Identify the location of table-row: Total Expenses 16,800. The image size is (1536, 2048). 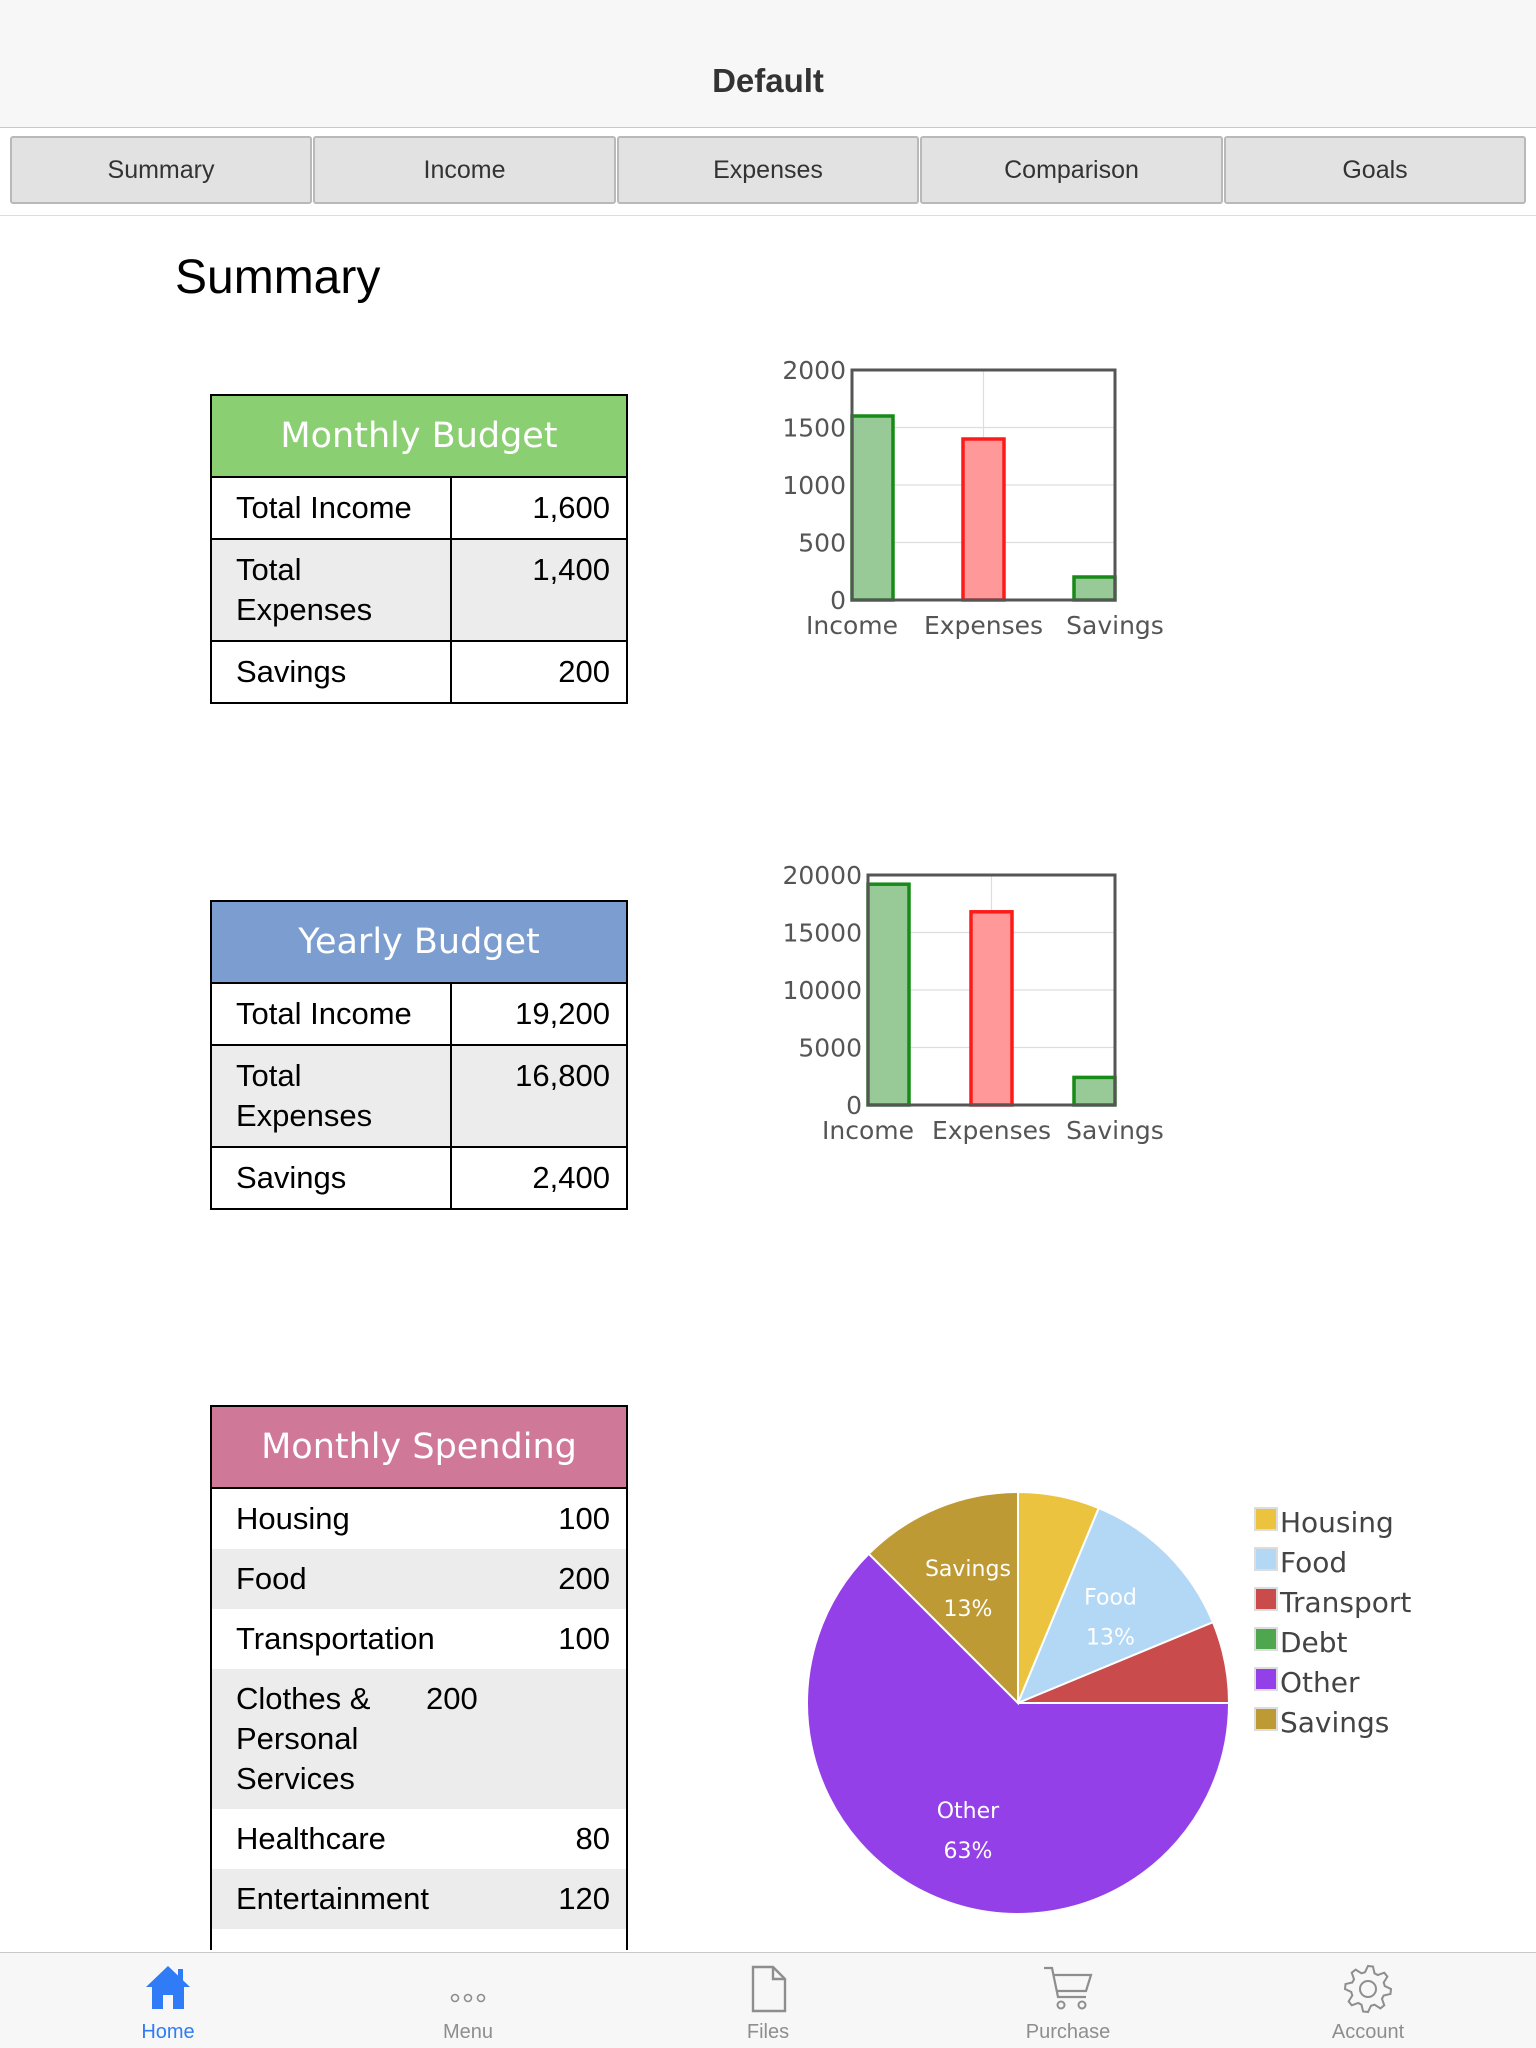
(419, 1097).